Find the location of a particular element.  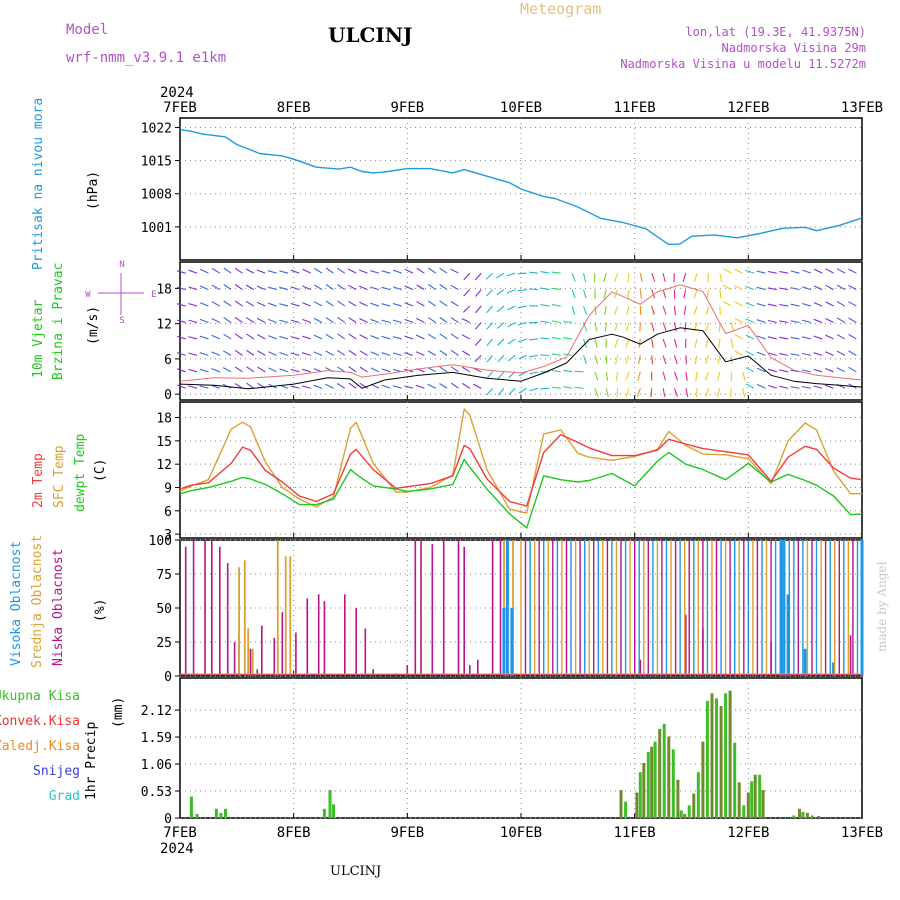

footer-station: ULCINJ is located at coordinates (355, 871).